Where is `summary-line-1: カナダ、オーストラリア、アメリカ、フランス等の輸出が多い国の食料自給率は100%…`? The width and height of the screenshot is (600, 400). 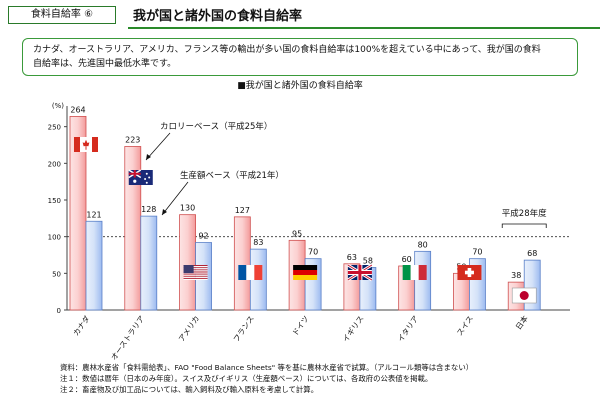 summary-line-1: カナダ、オーストラリア、アメリカ、フランス等の輸出が多い国の食料自給率は100%… is located at coordinates (287, 50).